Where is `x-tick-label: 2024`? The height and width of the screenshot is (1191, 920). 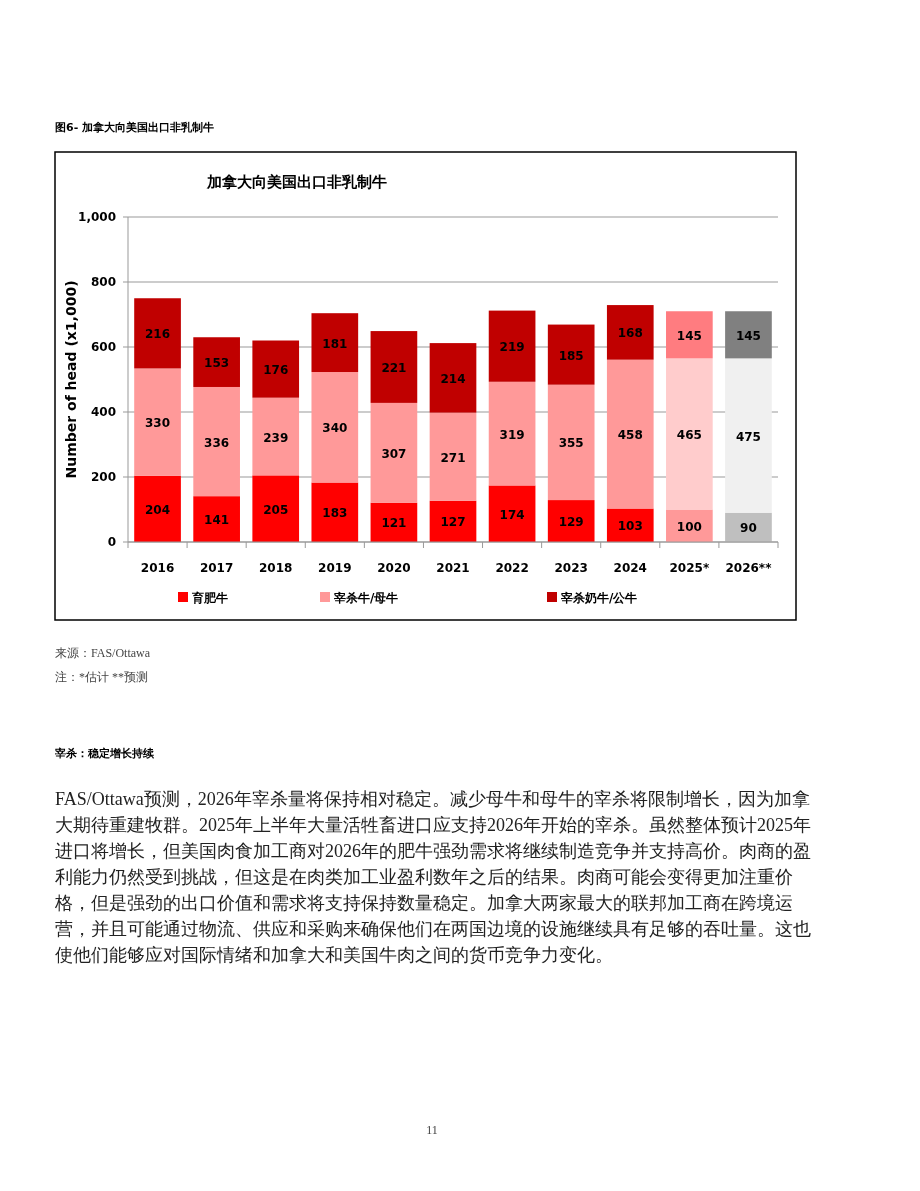
x-tick-label: 2024 is located at coordinates (630, 568).